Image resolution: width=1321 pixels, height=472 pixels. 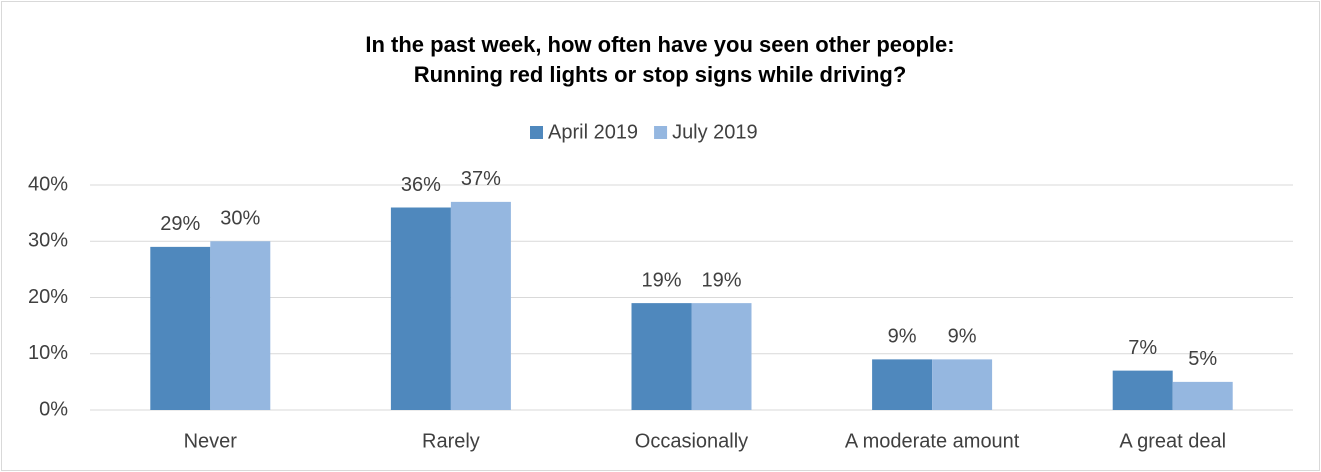 What do you see at coordinates (593, 132) in the screenshot?
I see `legend-label: April 2019` at bounding box center [593, 132].